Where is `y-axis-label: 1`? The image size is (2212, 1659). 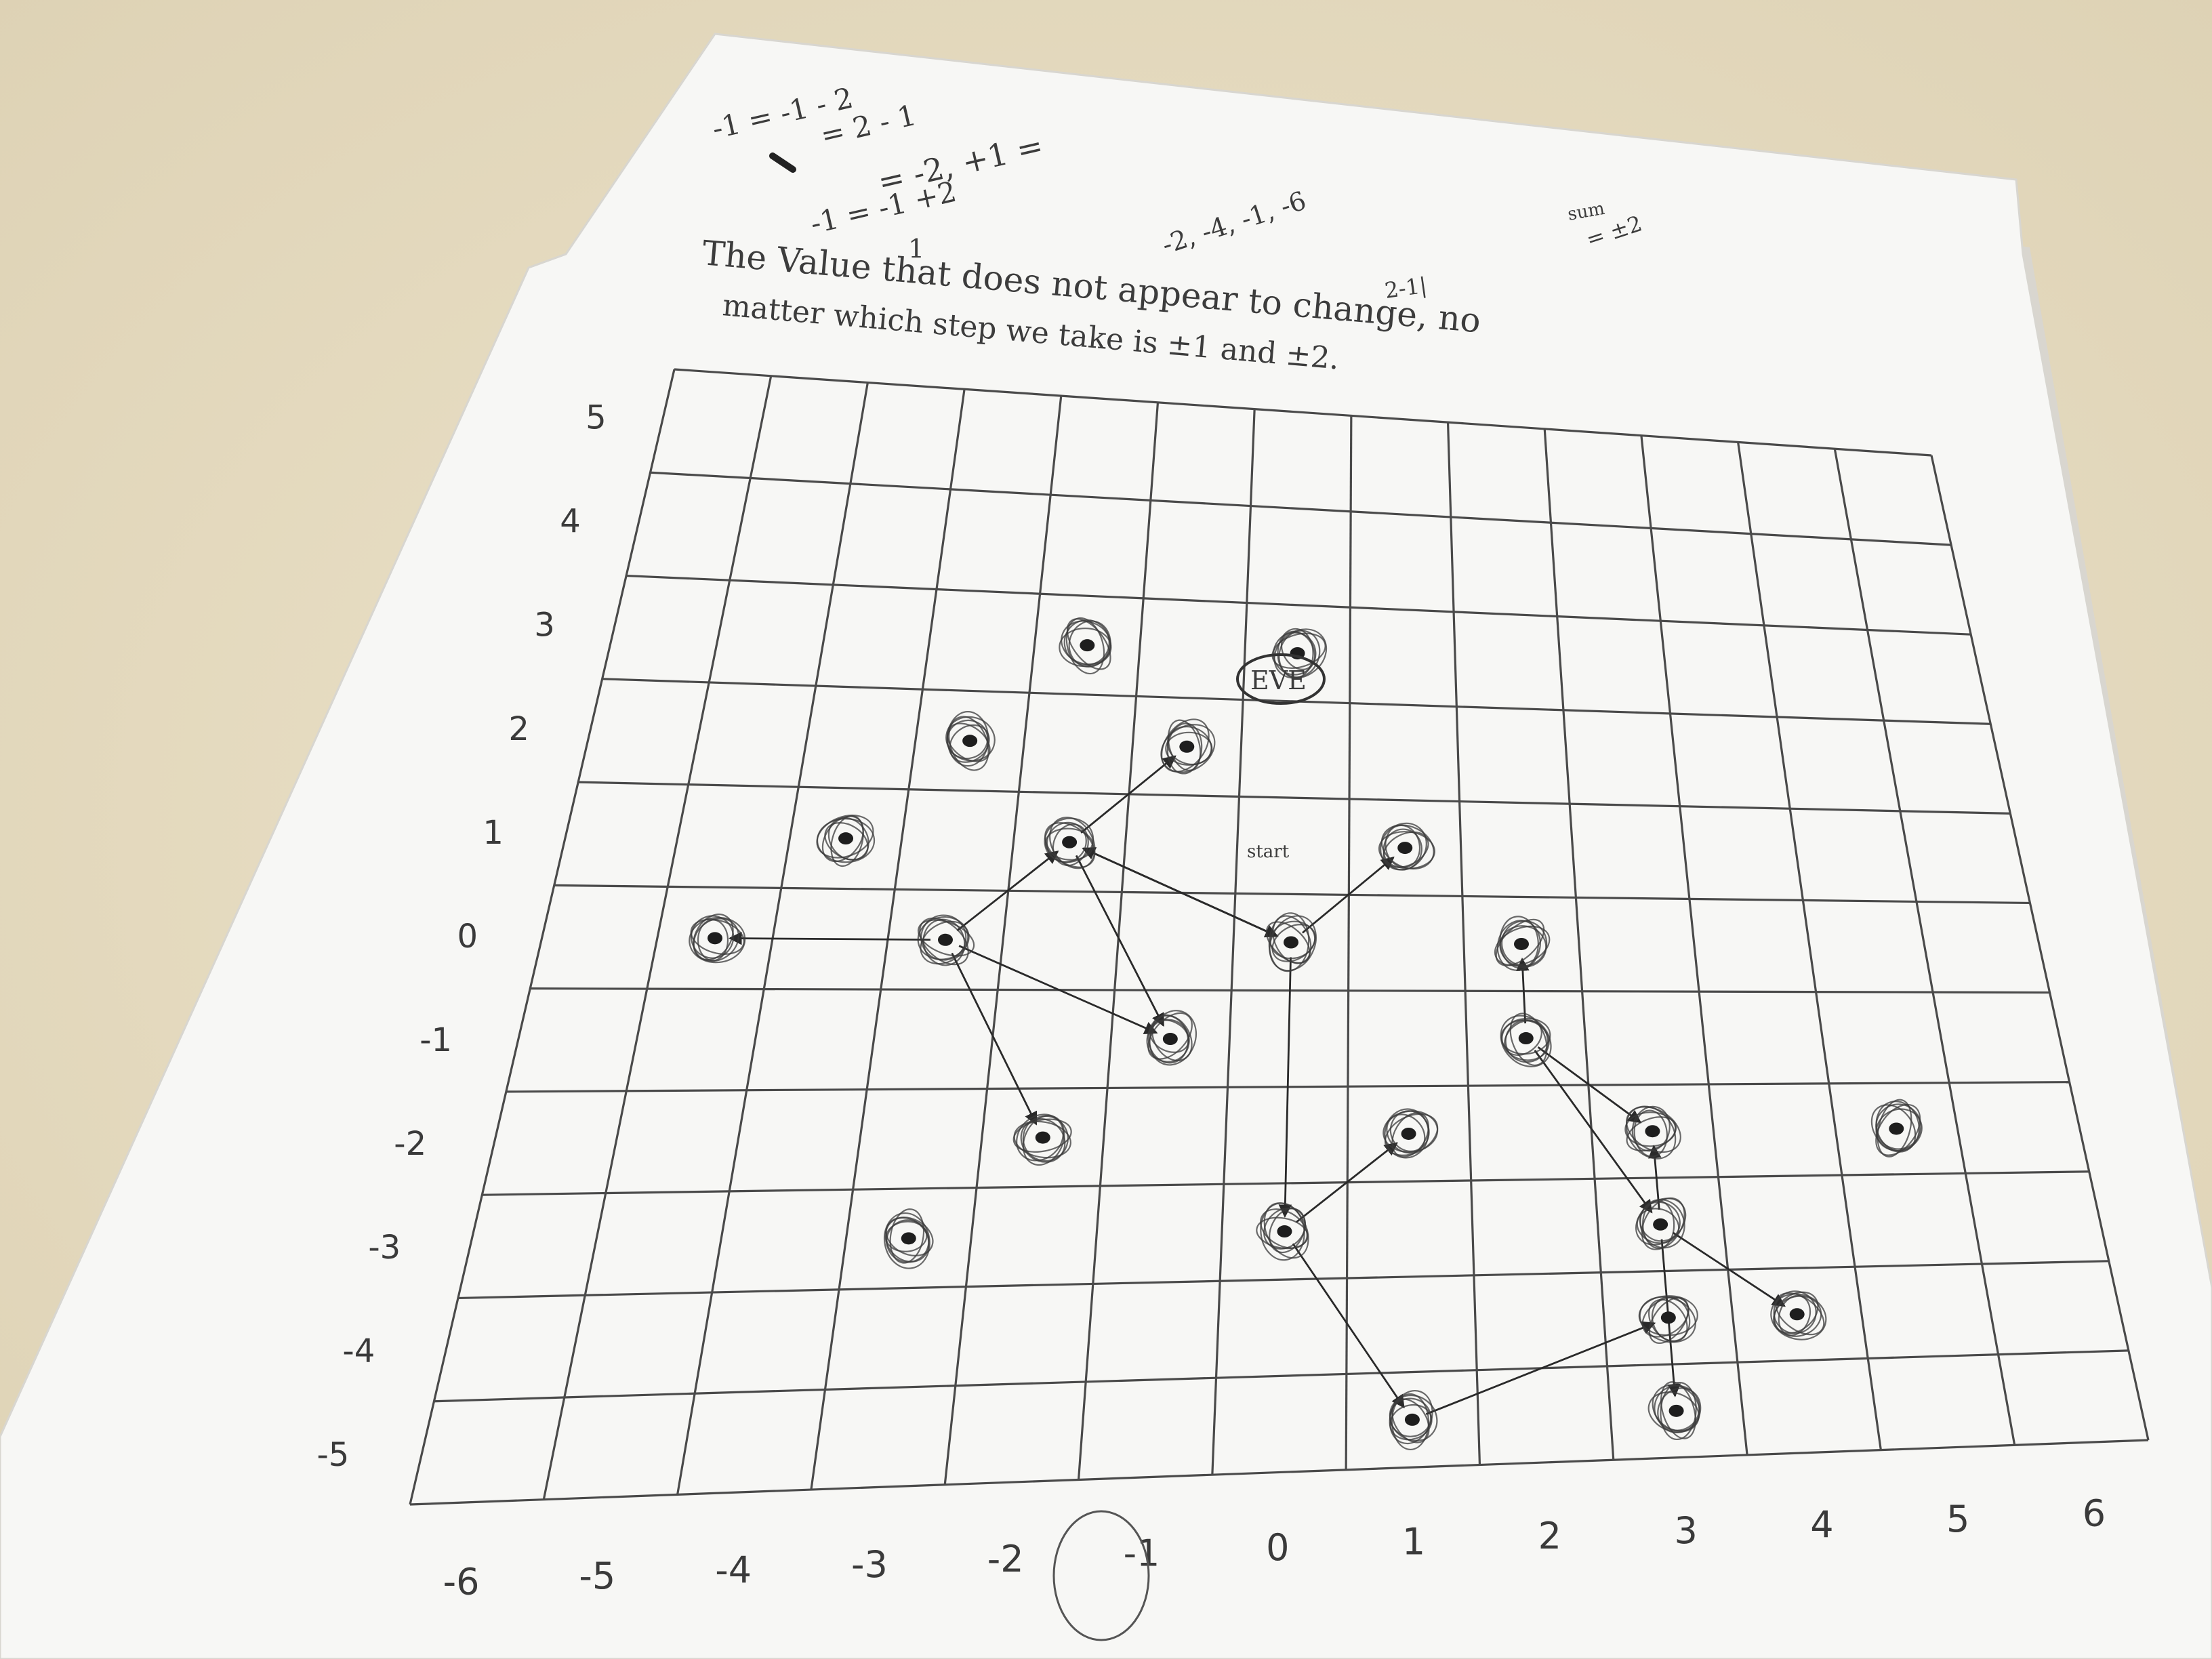 y-axis-label: 1 is located at coordinates (493, 833).